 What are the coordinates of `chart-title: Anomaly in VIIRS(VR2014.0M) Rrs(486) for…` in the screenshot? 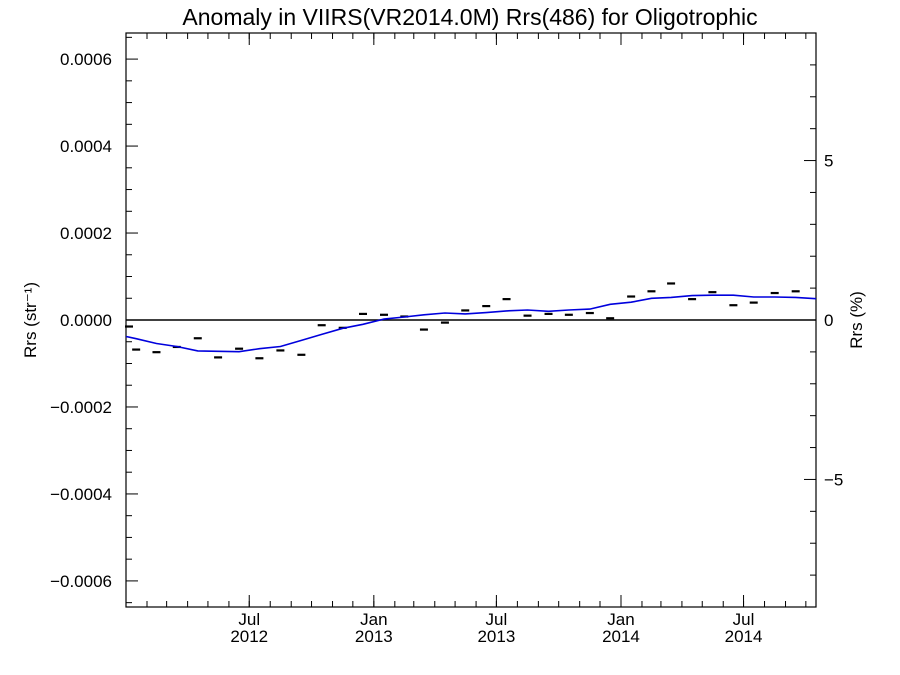 It's located at (469, 17).